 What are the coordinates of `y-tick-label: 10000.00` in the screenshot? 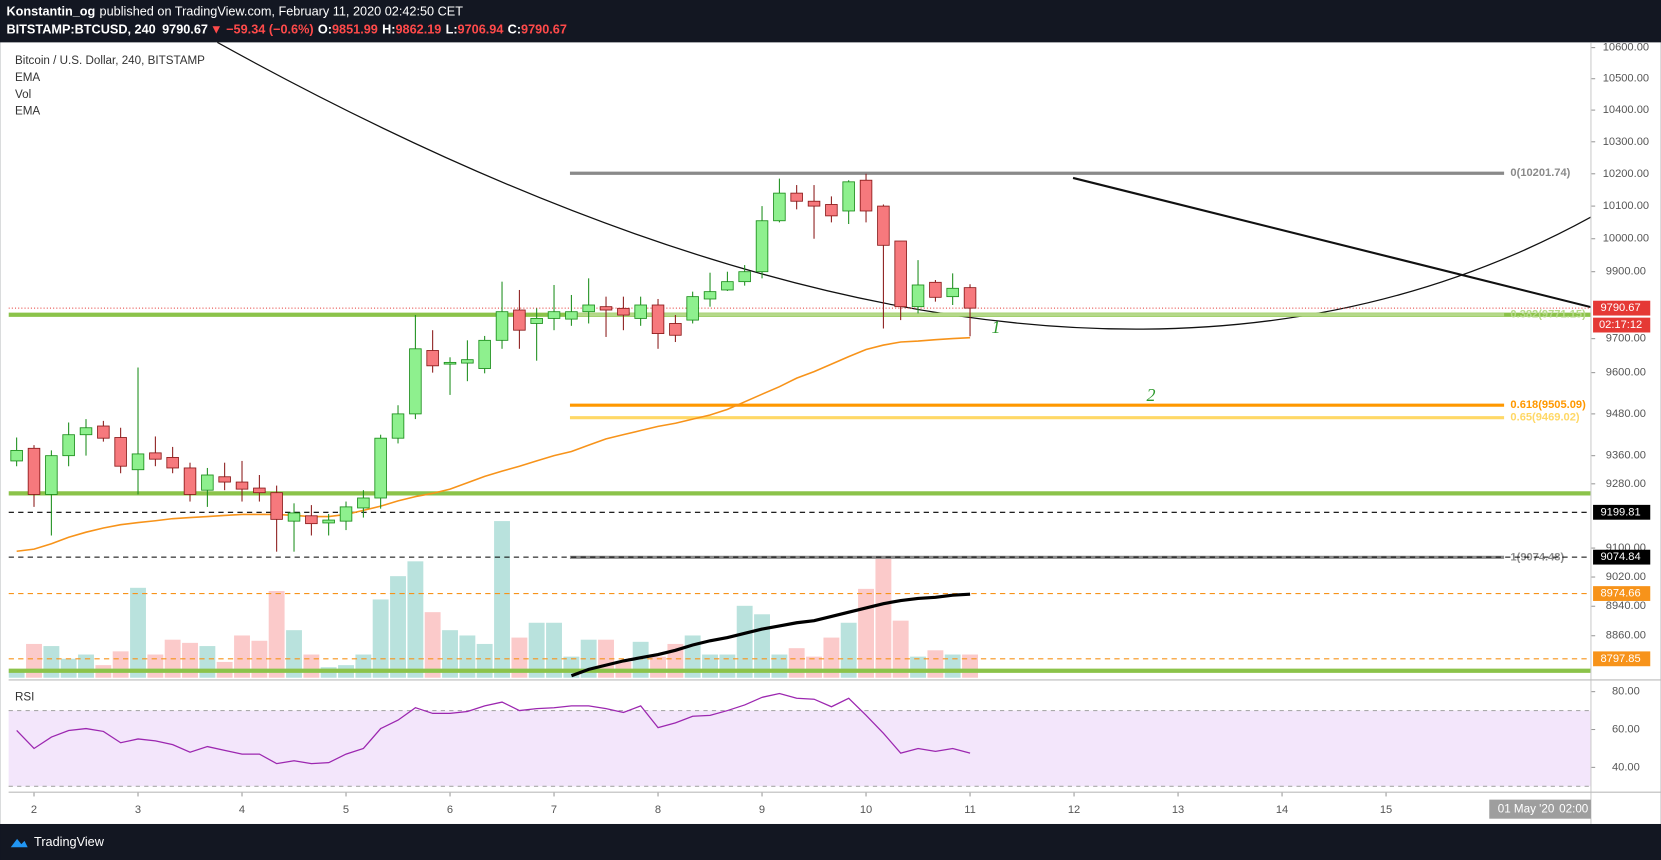 It's located at (1626, 239).